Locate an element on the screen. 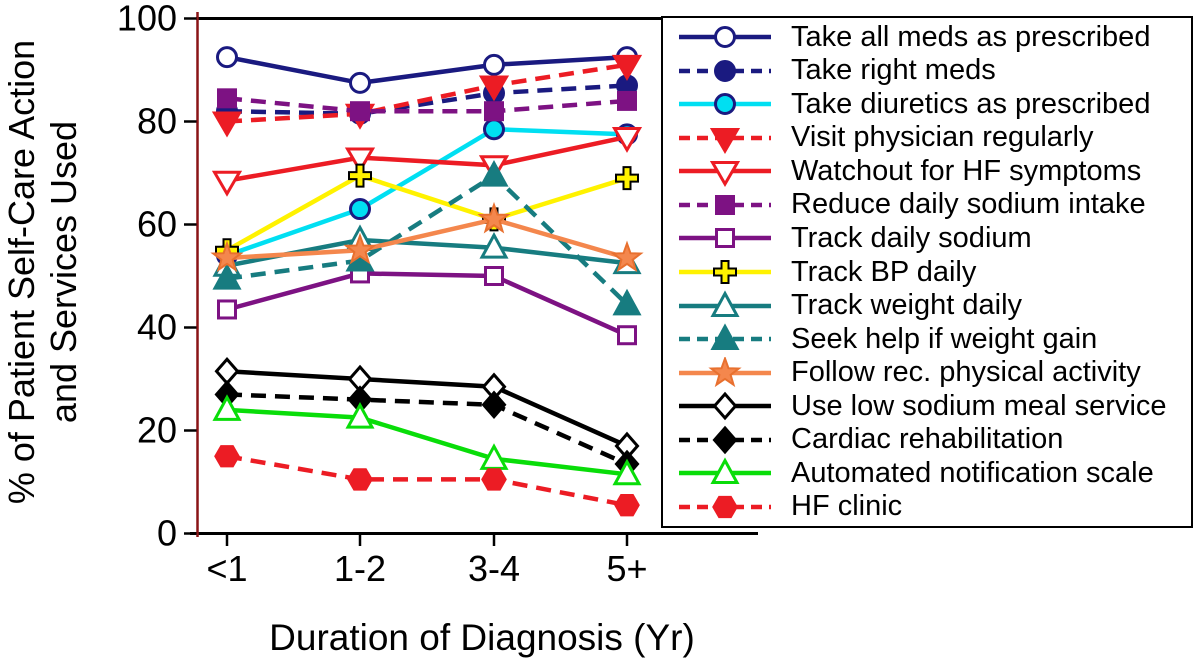 Image resolution: width=1200 pixels, height=670 pixels. legend-marker-star-icon is located at coordinates (725, 371).